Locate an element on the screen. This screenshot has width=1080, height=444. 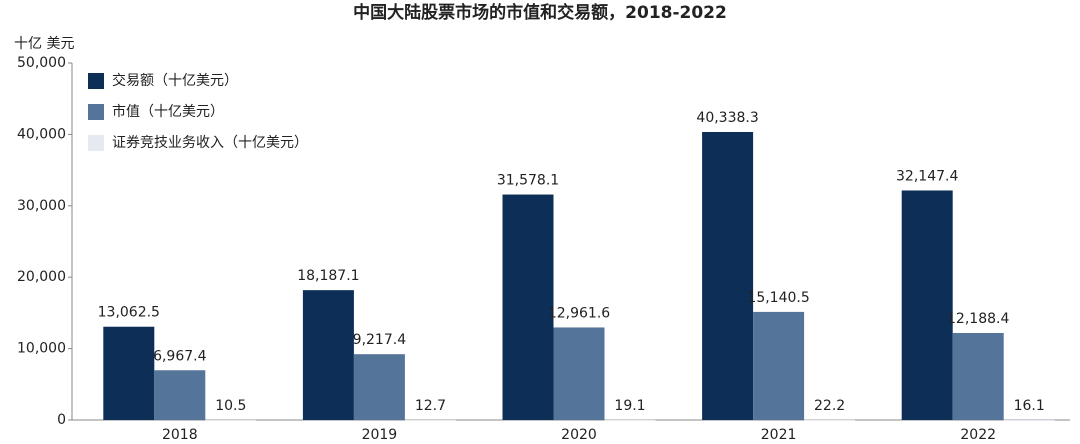
value-label: 19.1 is located at coordinates (629, 406).